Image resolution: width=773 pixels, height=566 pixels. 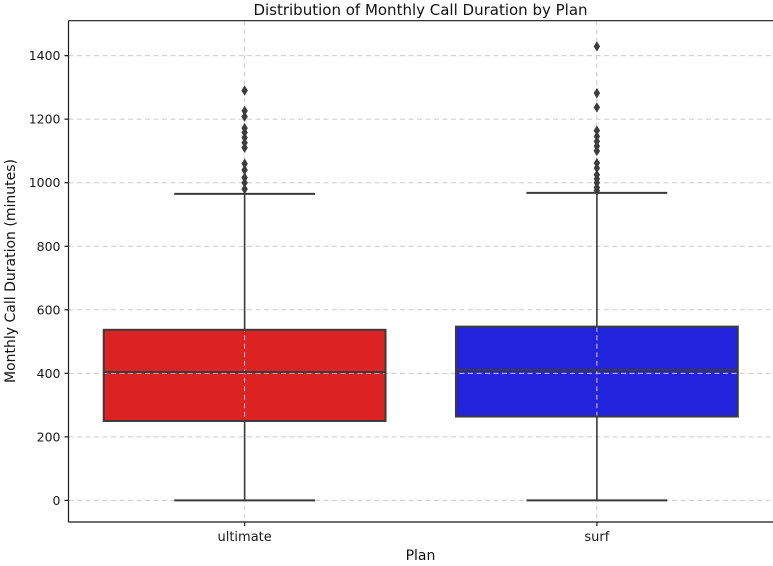 I want to click on xtick-label-surf: surf, so click(x=596, y=537).